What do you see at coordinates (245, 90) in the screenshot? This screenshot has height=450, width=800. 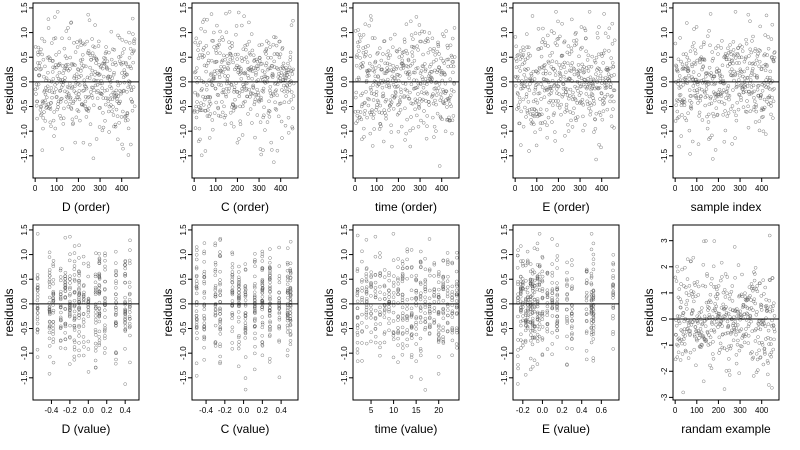 I see `plot-frame` at bounding box center [245, 90].